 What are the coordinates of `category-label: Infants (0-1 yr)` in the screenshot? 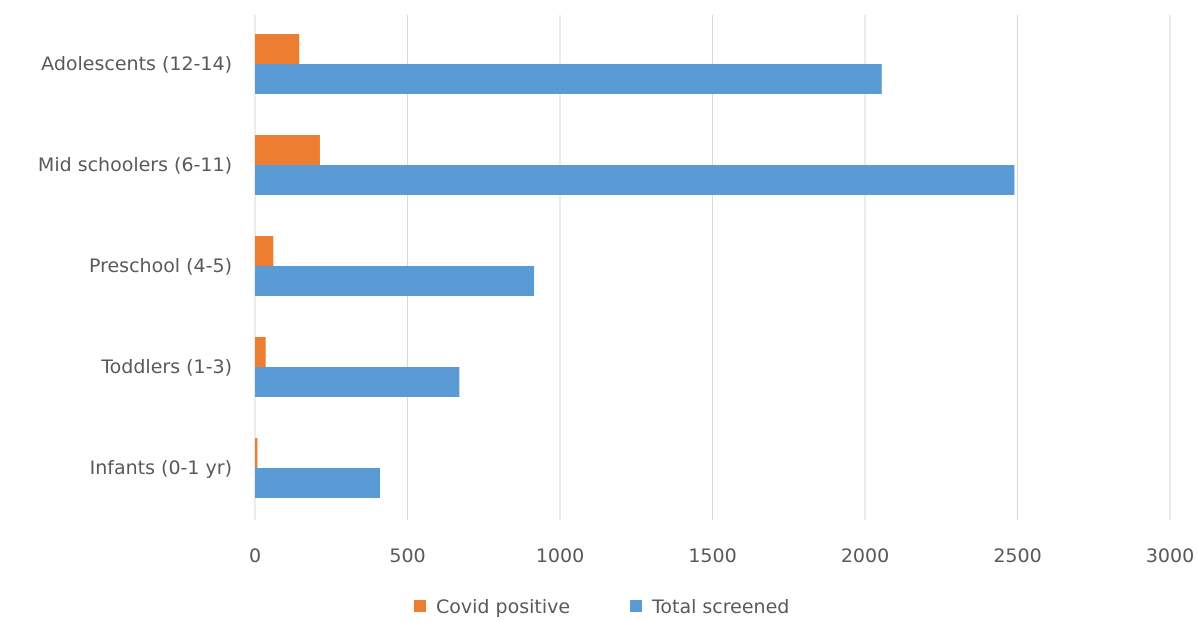 It's located at (161, 468).